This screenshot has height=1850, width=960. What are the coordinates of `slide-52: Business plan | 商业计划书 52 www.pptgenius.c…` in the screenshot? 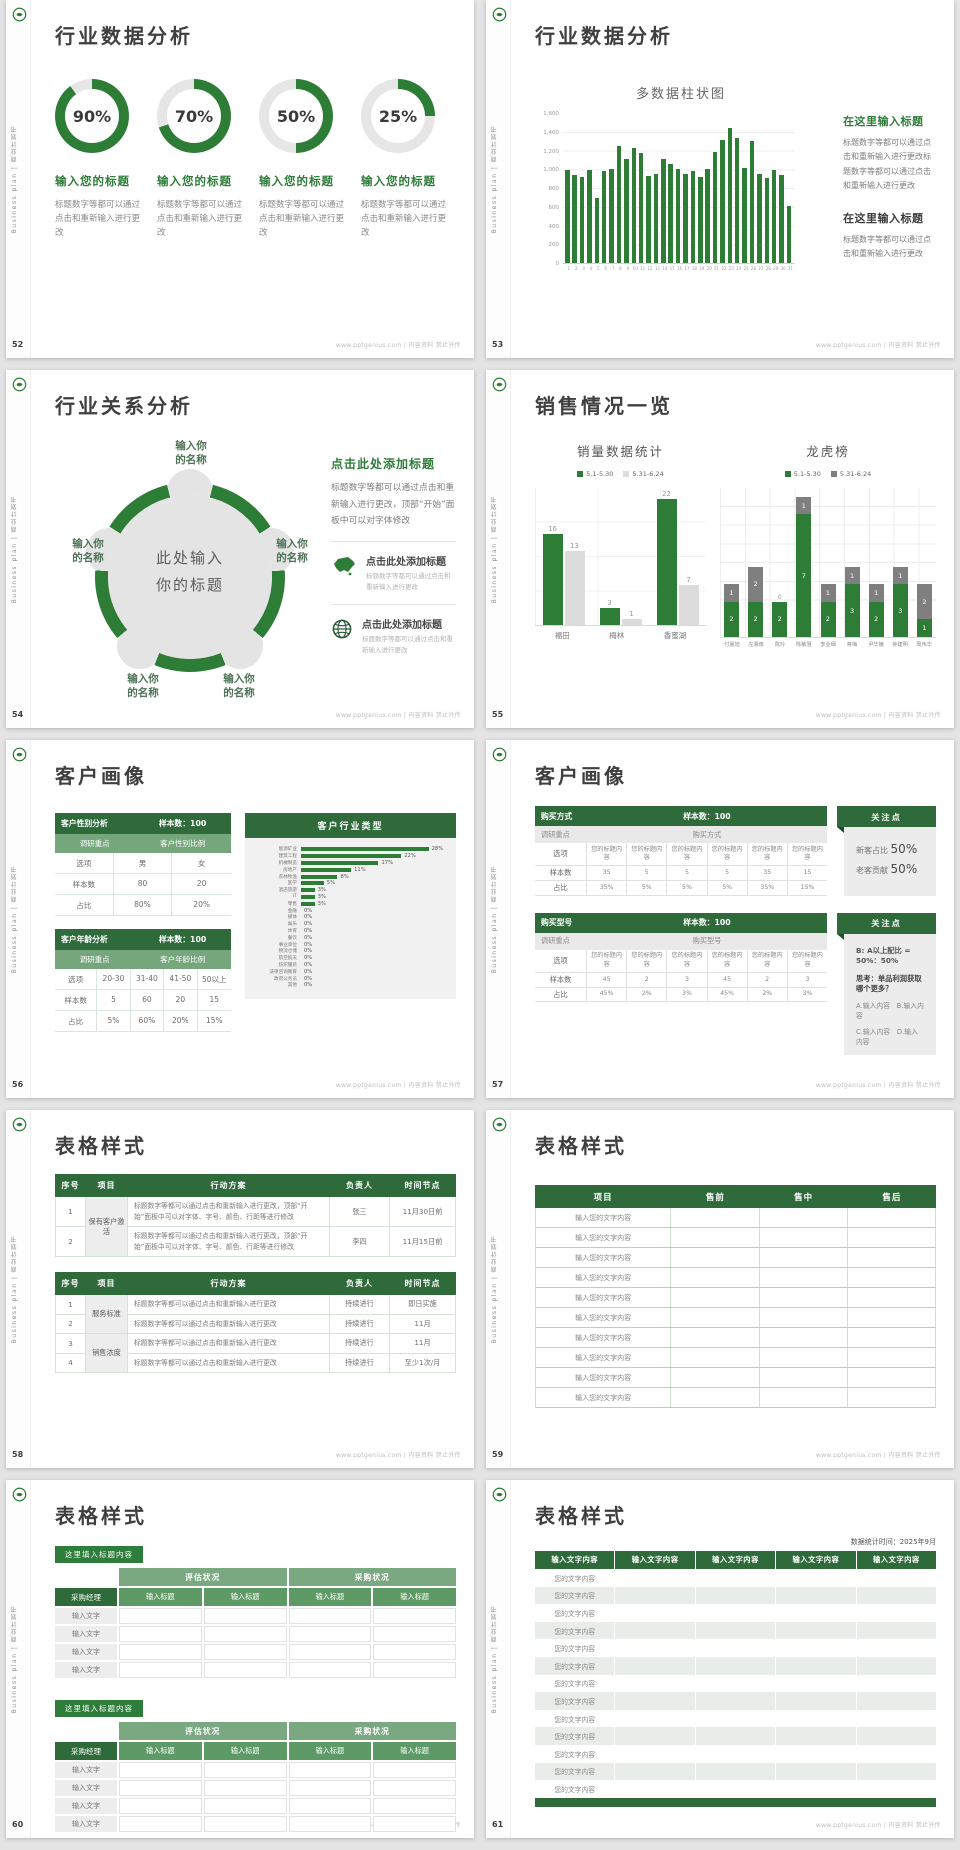 It's located at (240, 179).